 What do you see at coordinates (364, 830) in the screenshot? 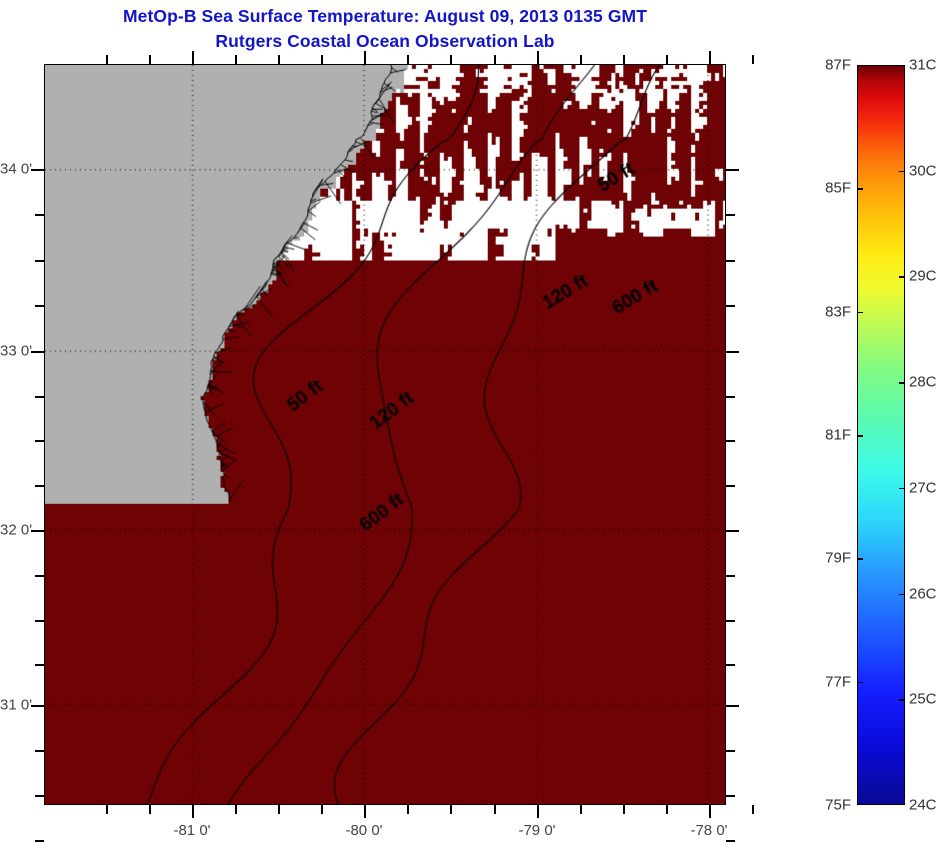
I see `x-axis-label: -80 0'` at bounding box center [364, 830].